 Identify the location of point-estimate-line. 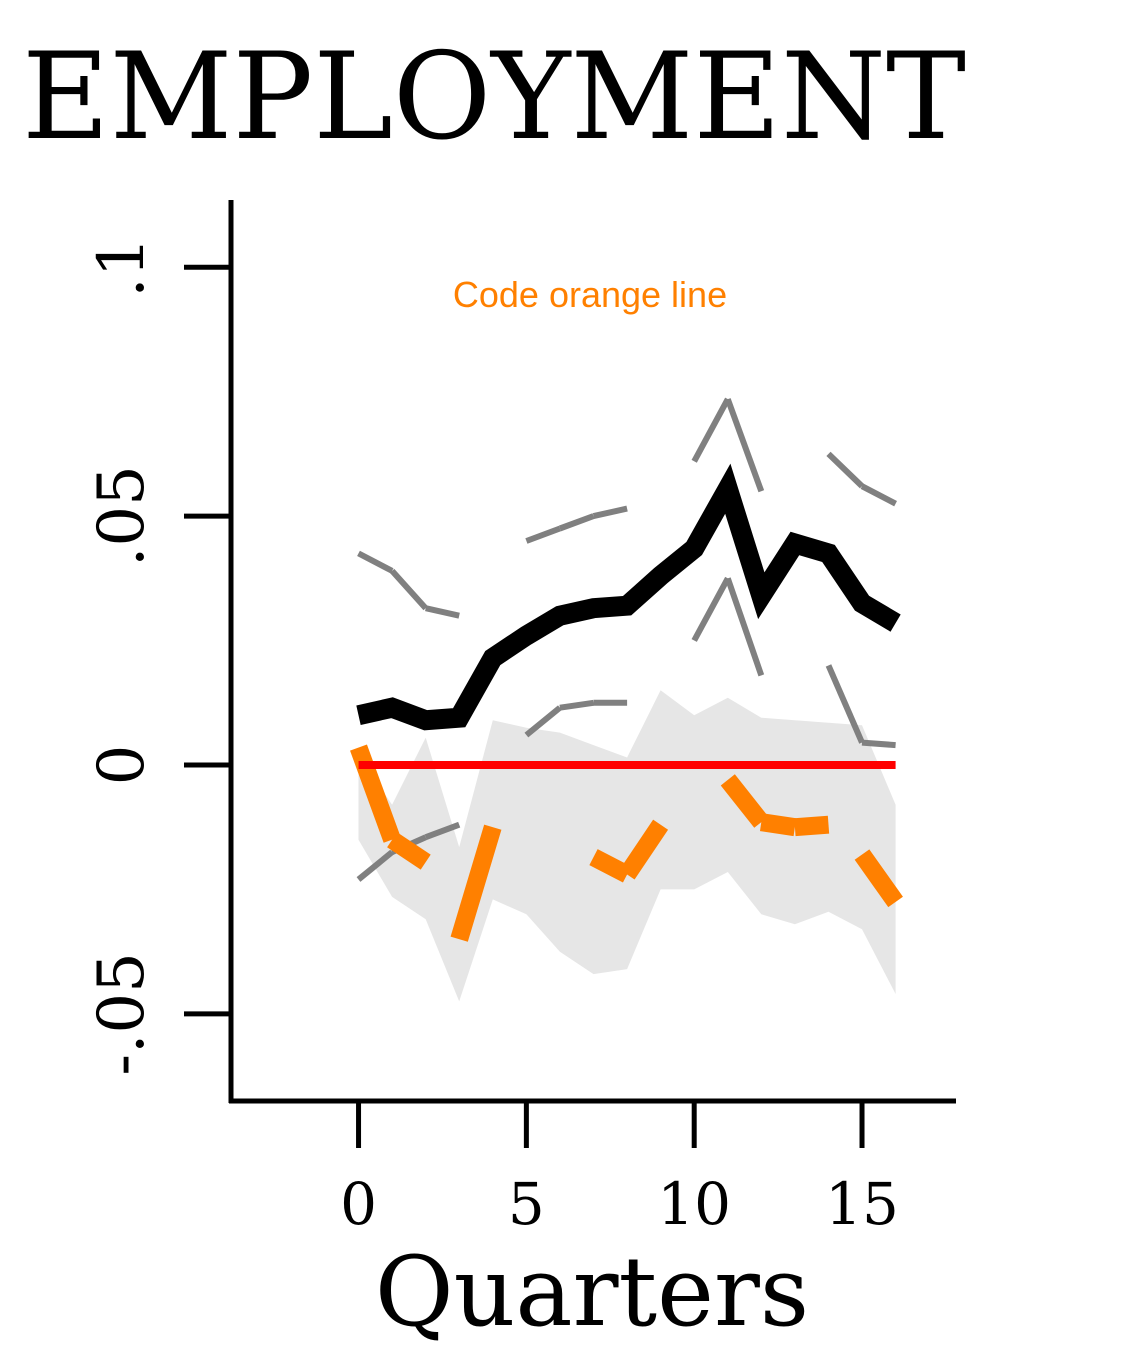
(628, 597).